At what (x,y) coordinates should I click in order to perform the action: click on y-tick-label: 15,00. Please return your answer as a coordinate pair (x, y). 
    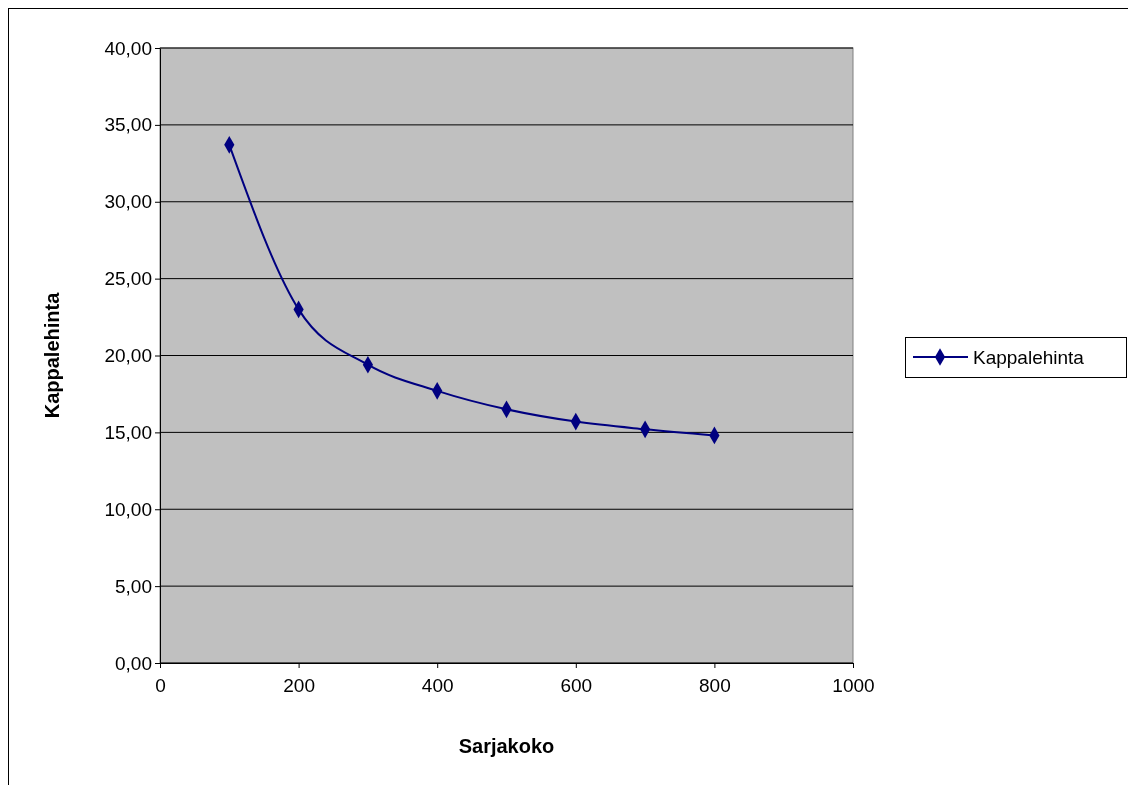
    Looking at the image, I should click on (128, 432).